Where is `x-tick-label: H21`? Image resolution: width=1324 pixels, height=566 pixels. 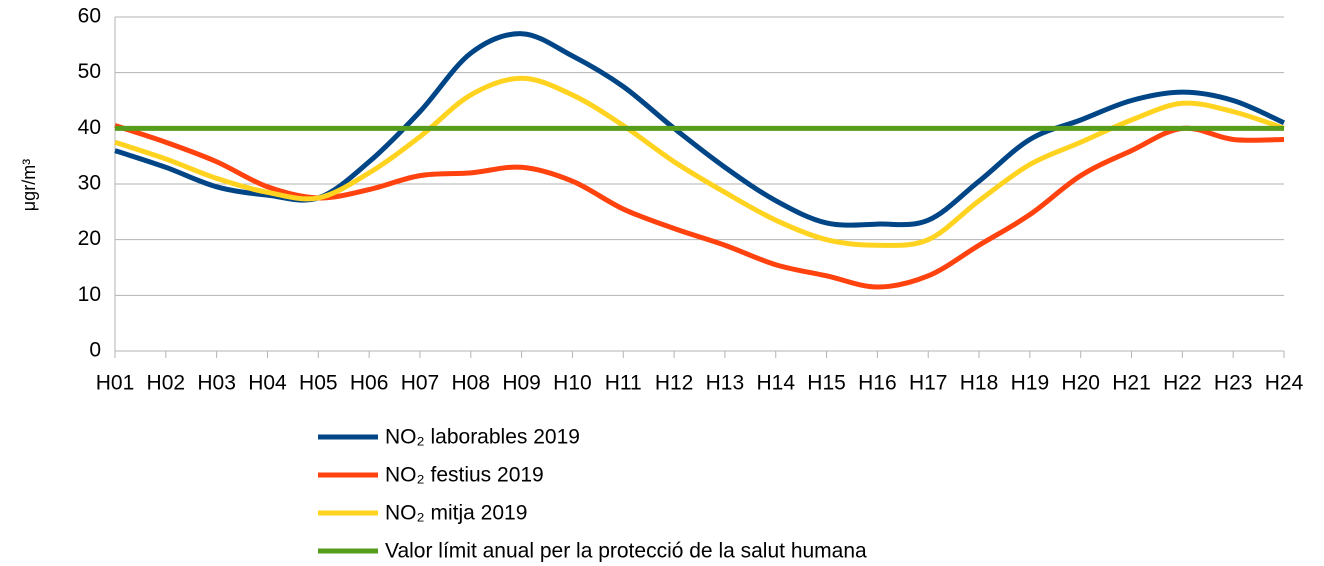
x-tick-label: H21 is located at coordinates (1131, 383).